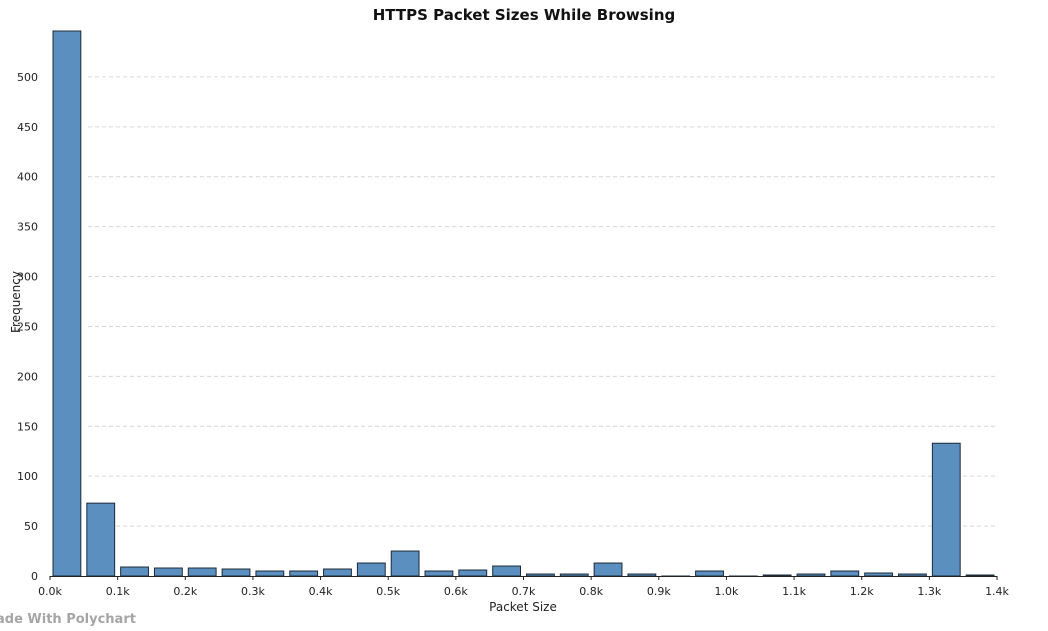 This screenshot has height=631, width=1048. I want to click on y-tick-label: 50, so click(31, 526).